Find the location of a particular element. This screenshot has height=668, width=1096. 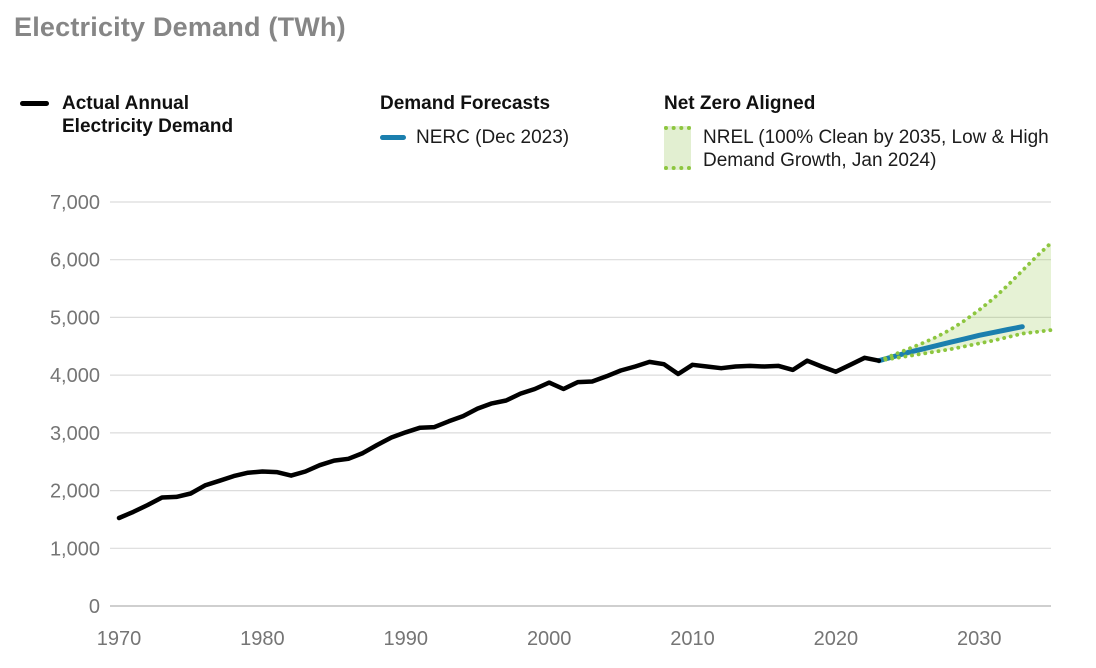

legend-actual: Actual Annual Electricity Demand is located at coordinates (126, 115).